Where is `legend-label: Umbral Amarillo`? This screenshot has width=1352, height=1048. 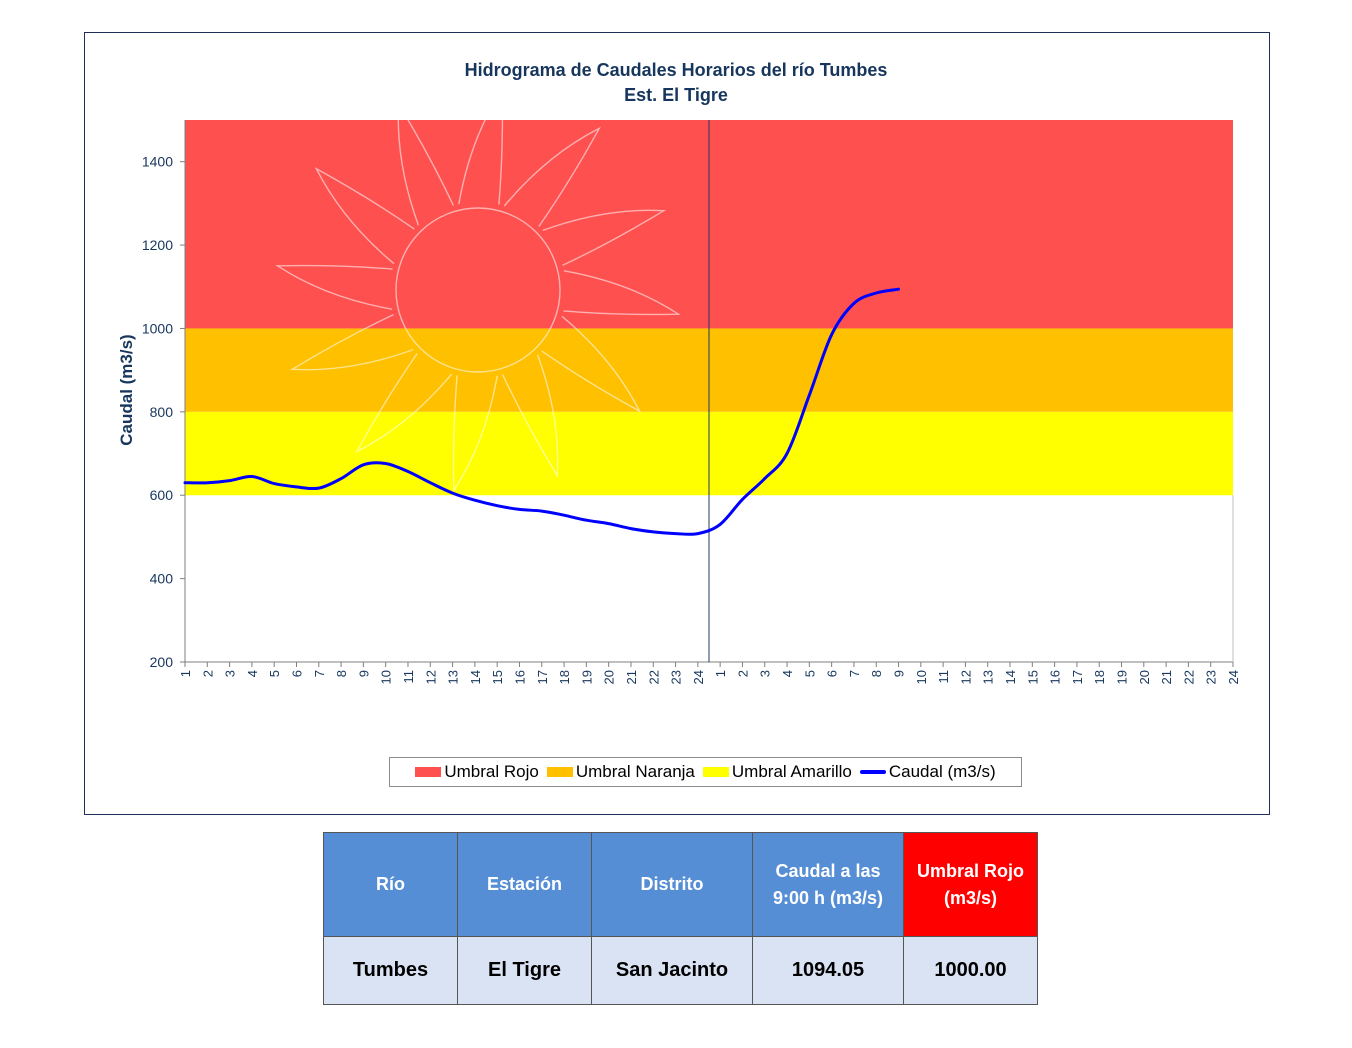
legend-label: Umbral Amarillo is located at coordinates (791, 771).